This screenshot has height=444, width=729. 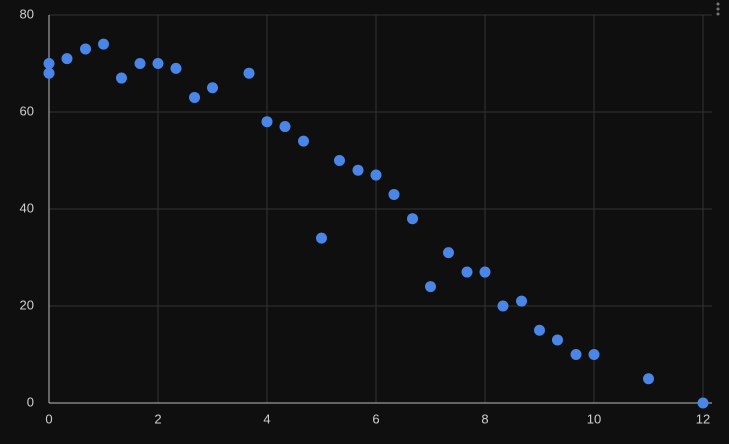 I want to click on x-tick-label: 8, so click(x=484, y=418).